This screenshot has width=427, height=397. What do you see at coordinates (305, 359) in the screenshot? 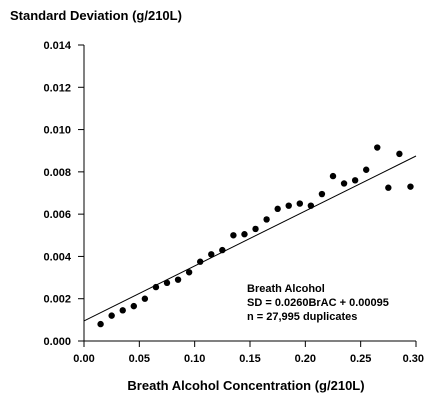
I see `x-tick-label: 0.20` at bounding box center [305, 359].